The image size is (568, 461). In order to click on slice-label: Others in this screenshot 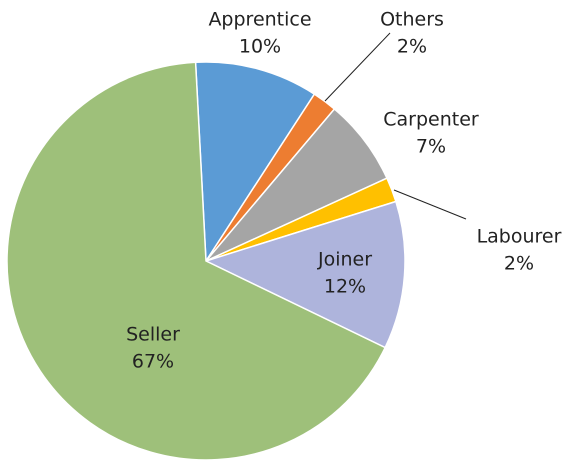, I will do `click(412, 20)`.